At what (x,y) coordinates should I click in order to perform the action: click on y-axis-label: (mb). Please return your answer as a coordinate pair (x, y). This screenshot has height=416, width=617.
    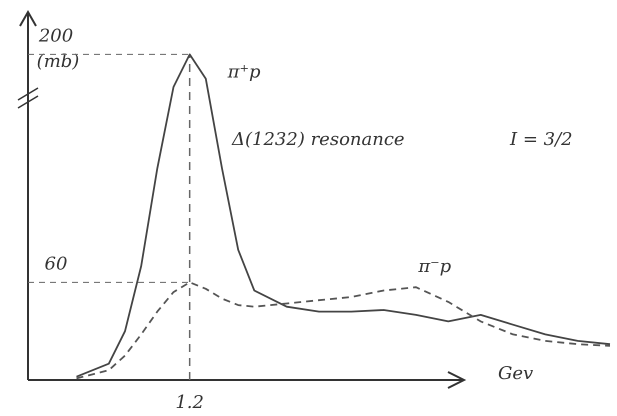
    Looking at the image, I should click on (58, 61).